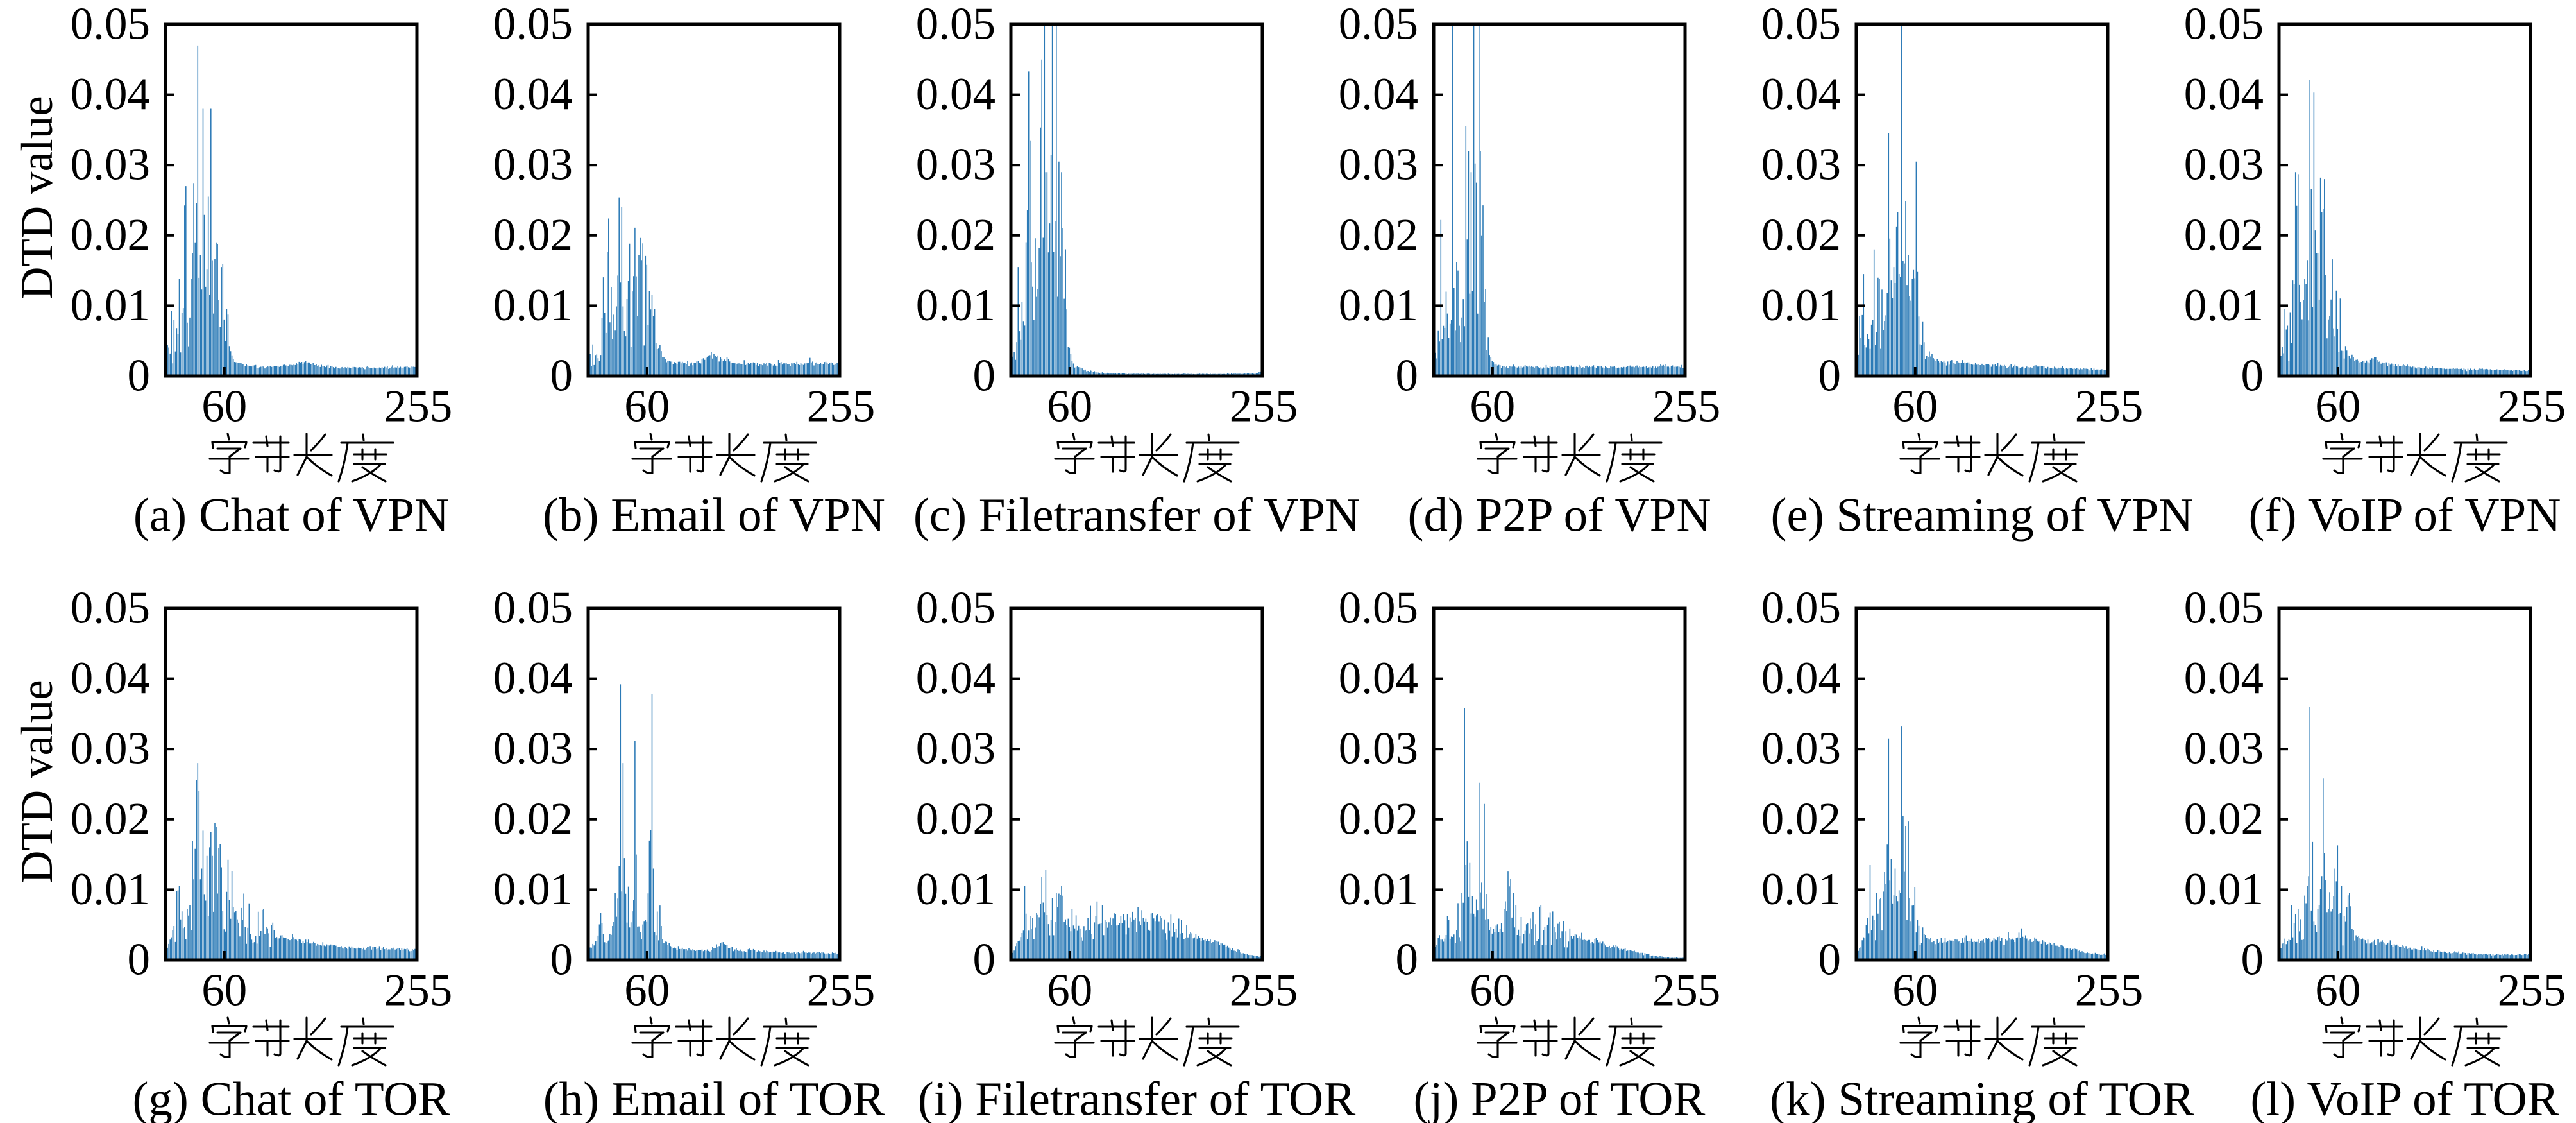  What do you see at coordinates (291, 515) in the screenshot?
I see `svg-text: (a) Chat of VPN` at bounding box center [291, 515].